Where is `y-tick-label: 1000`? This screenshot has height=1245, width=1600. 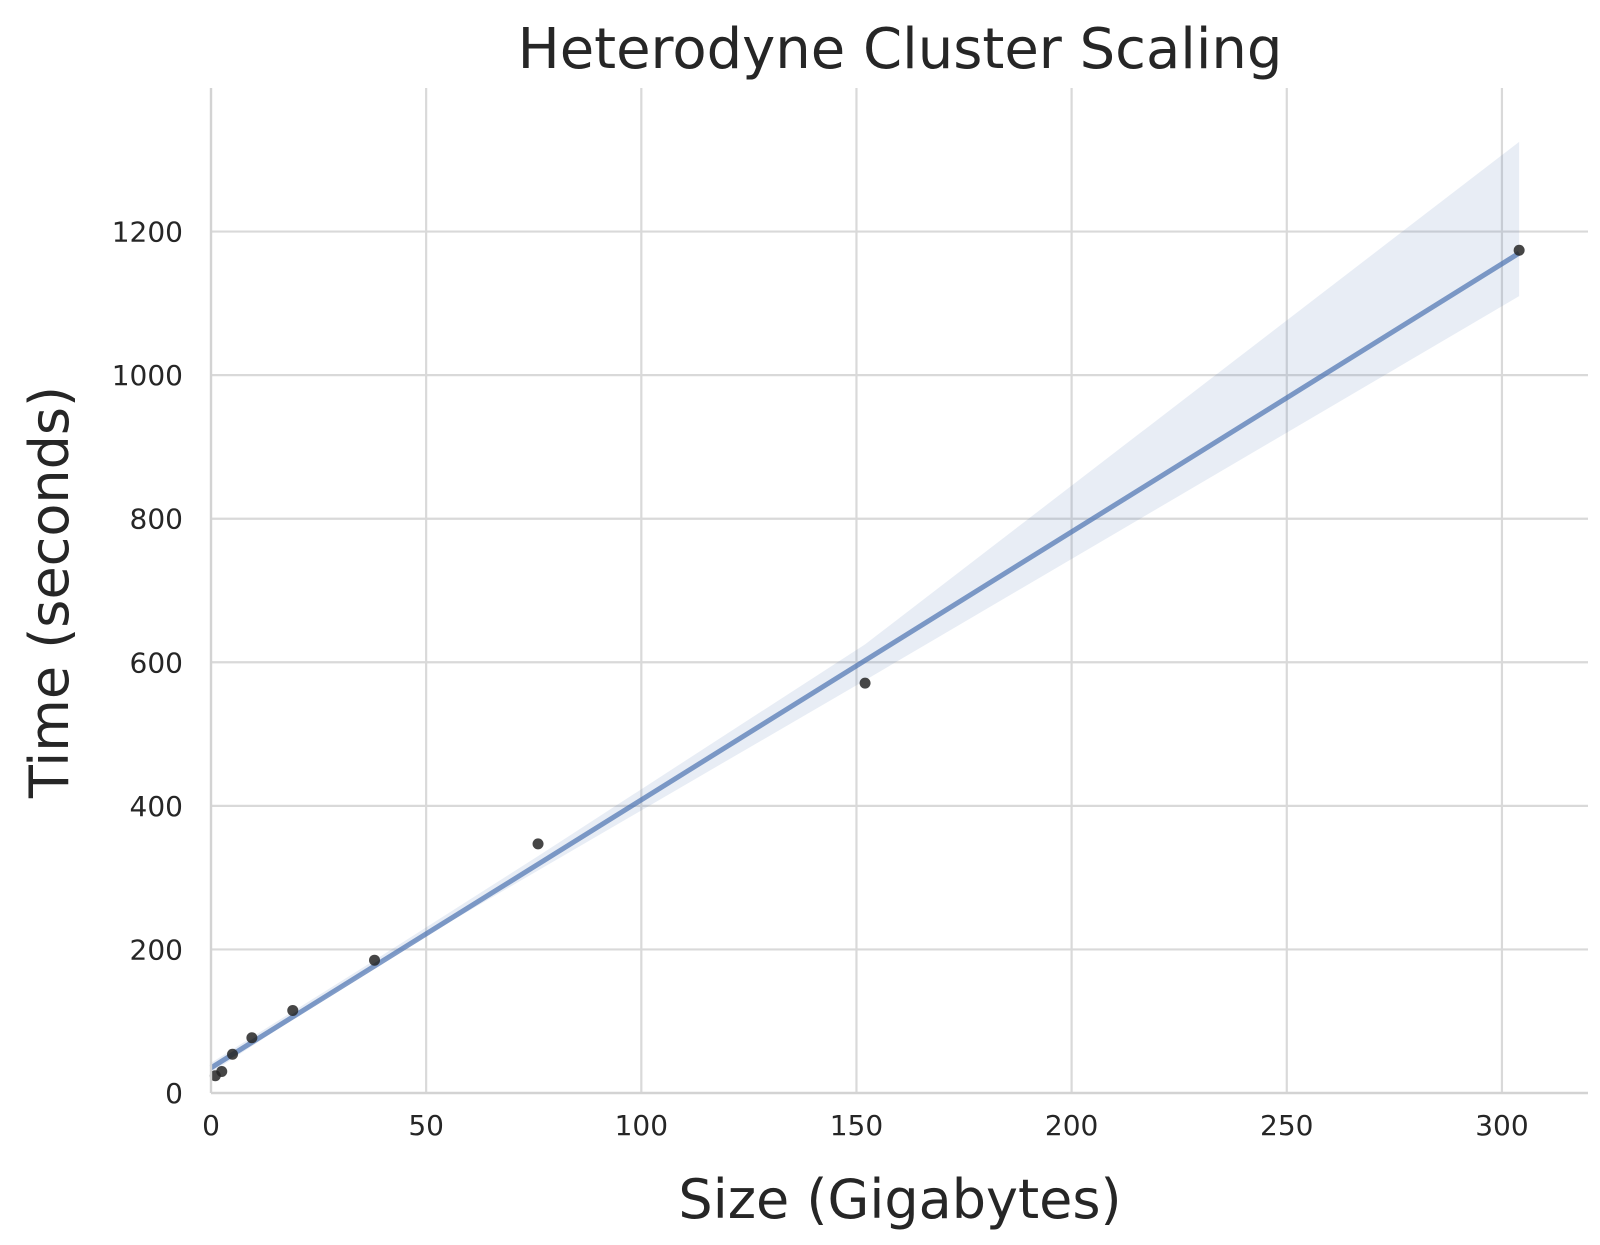 y-tick-label: 1000 is located at coordinates (147, 375).